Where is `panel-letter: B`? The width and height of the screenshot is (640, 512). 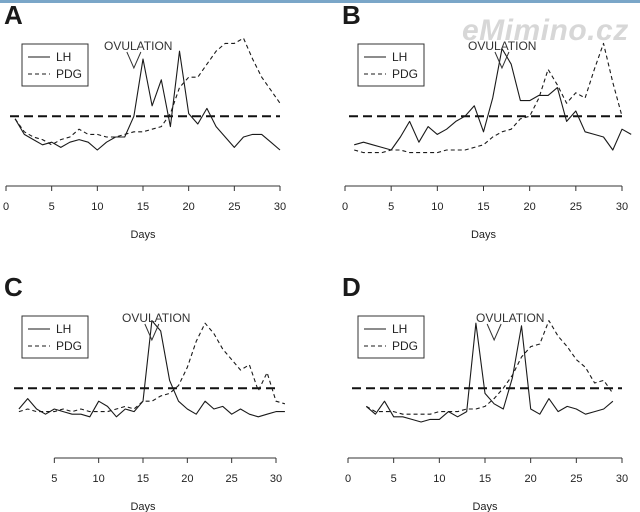 panel-letter: B is located at coordinates (351, 15).